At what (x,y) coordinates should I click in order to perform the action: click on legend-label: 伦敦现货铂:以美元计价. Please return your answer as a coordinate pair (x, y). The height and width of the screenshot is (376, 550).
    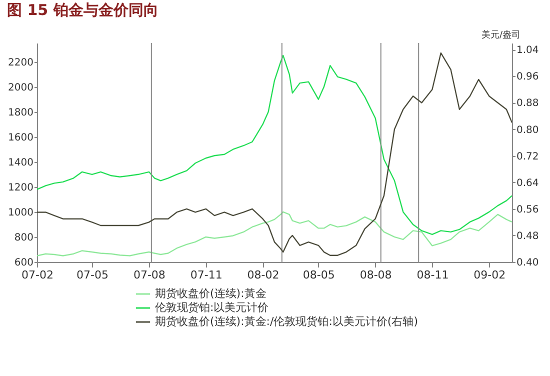
    Looking at the image, I should click on (212, 307).